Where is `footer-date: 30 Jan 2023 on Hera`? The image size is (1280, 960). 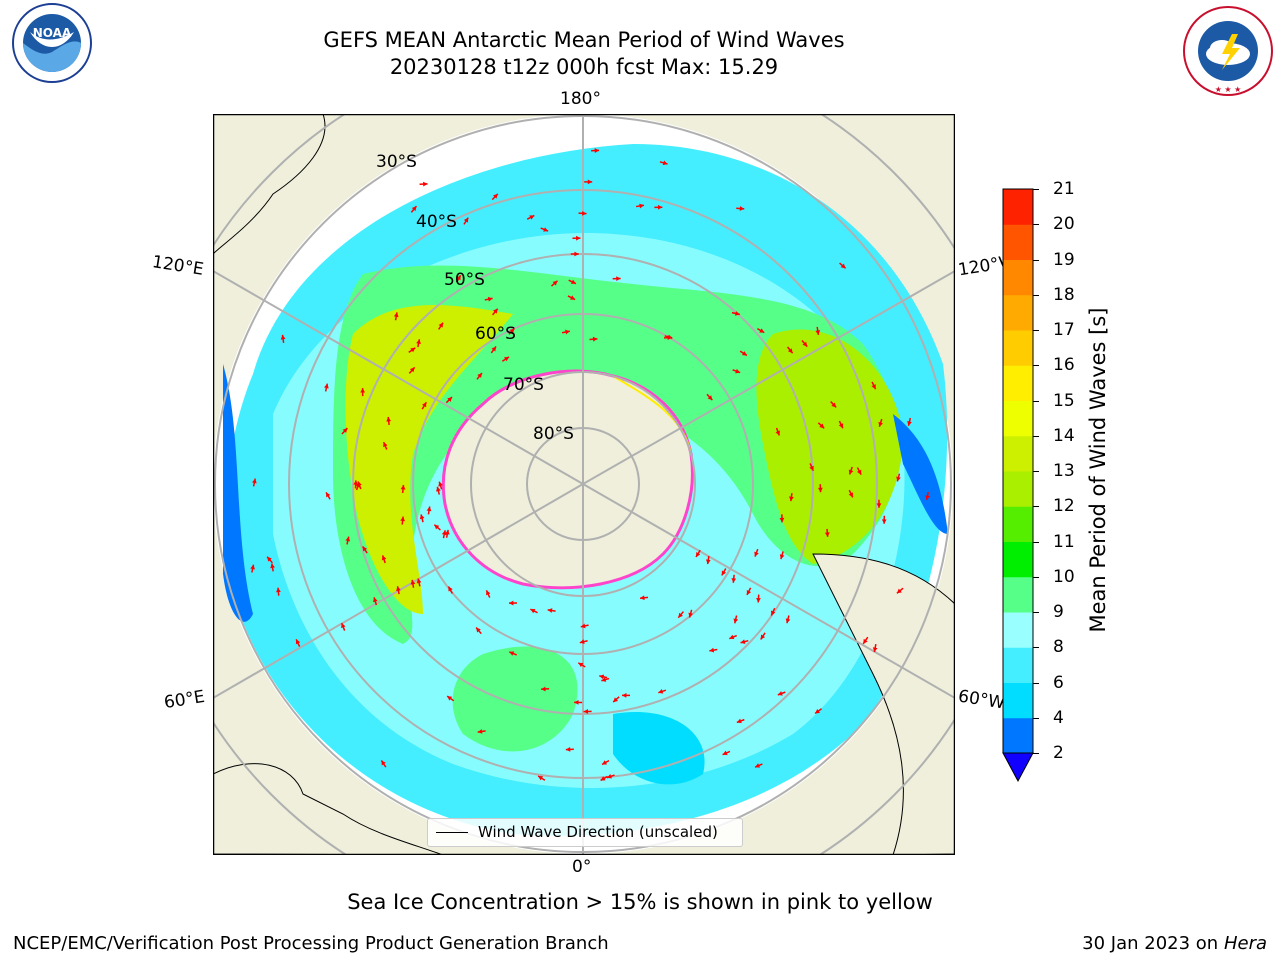 footer-date: 30 Jan 2023 on Hera is located at coordinates (1174, 943).